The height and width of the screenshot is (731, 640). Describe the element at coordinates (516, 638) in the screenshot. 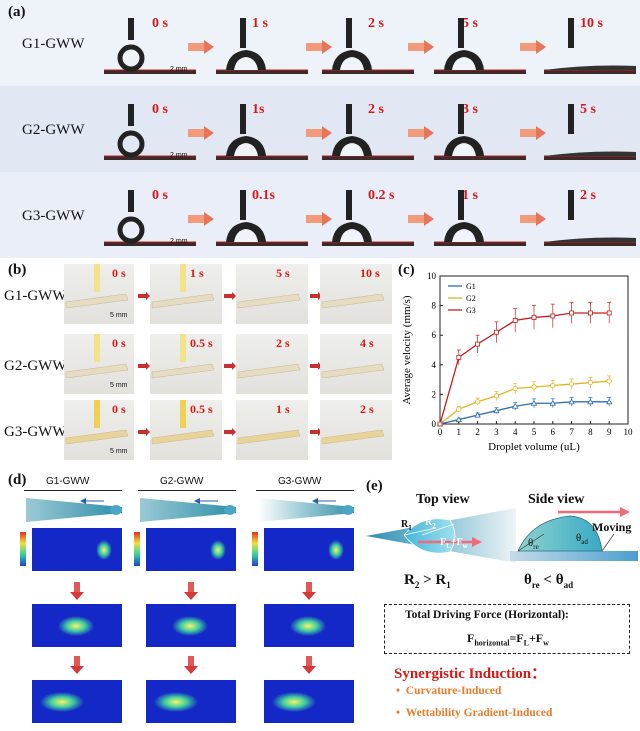

I see `eq-equals-f: =F` at that location.